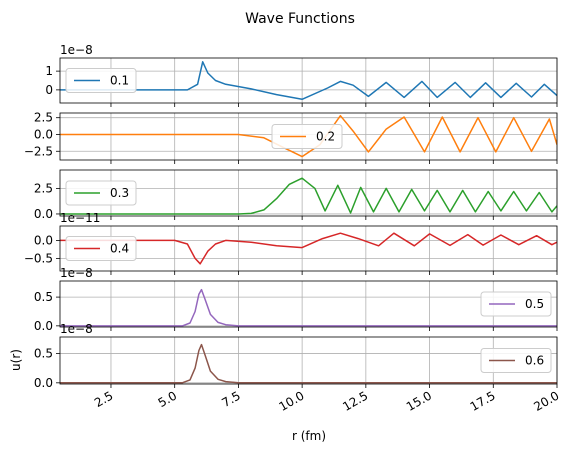  Describe the element at coordinates (309, 436) in the screenshot. I see `x-axis-label: r (fm)` at that location.